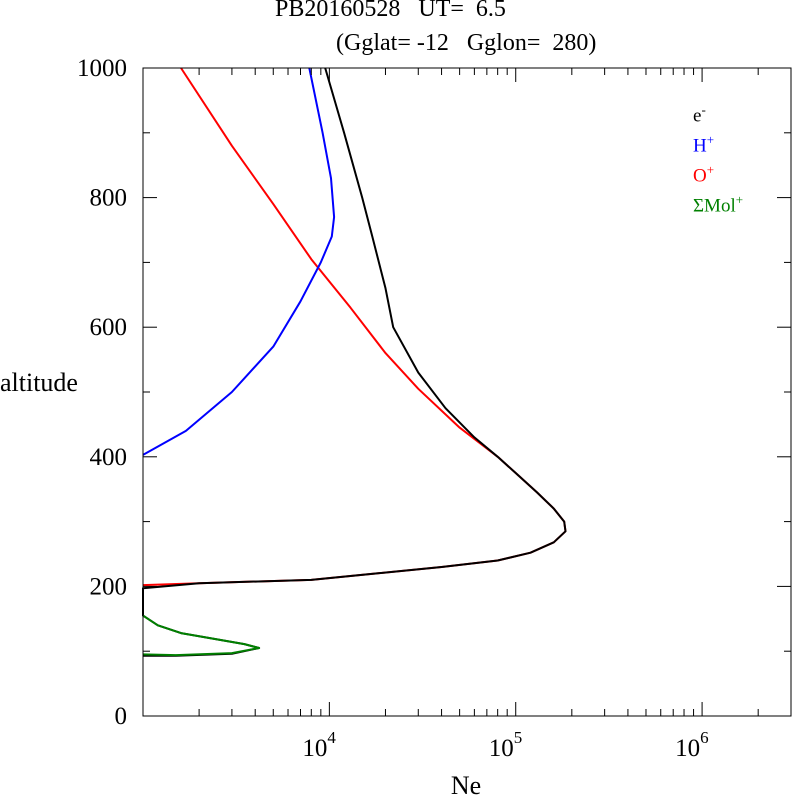  What do you see at coordinates (714, 206) in the screenshot?
I see `legend-label: ΣMol` at bounding box center [714, 206].